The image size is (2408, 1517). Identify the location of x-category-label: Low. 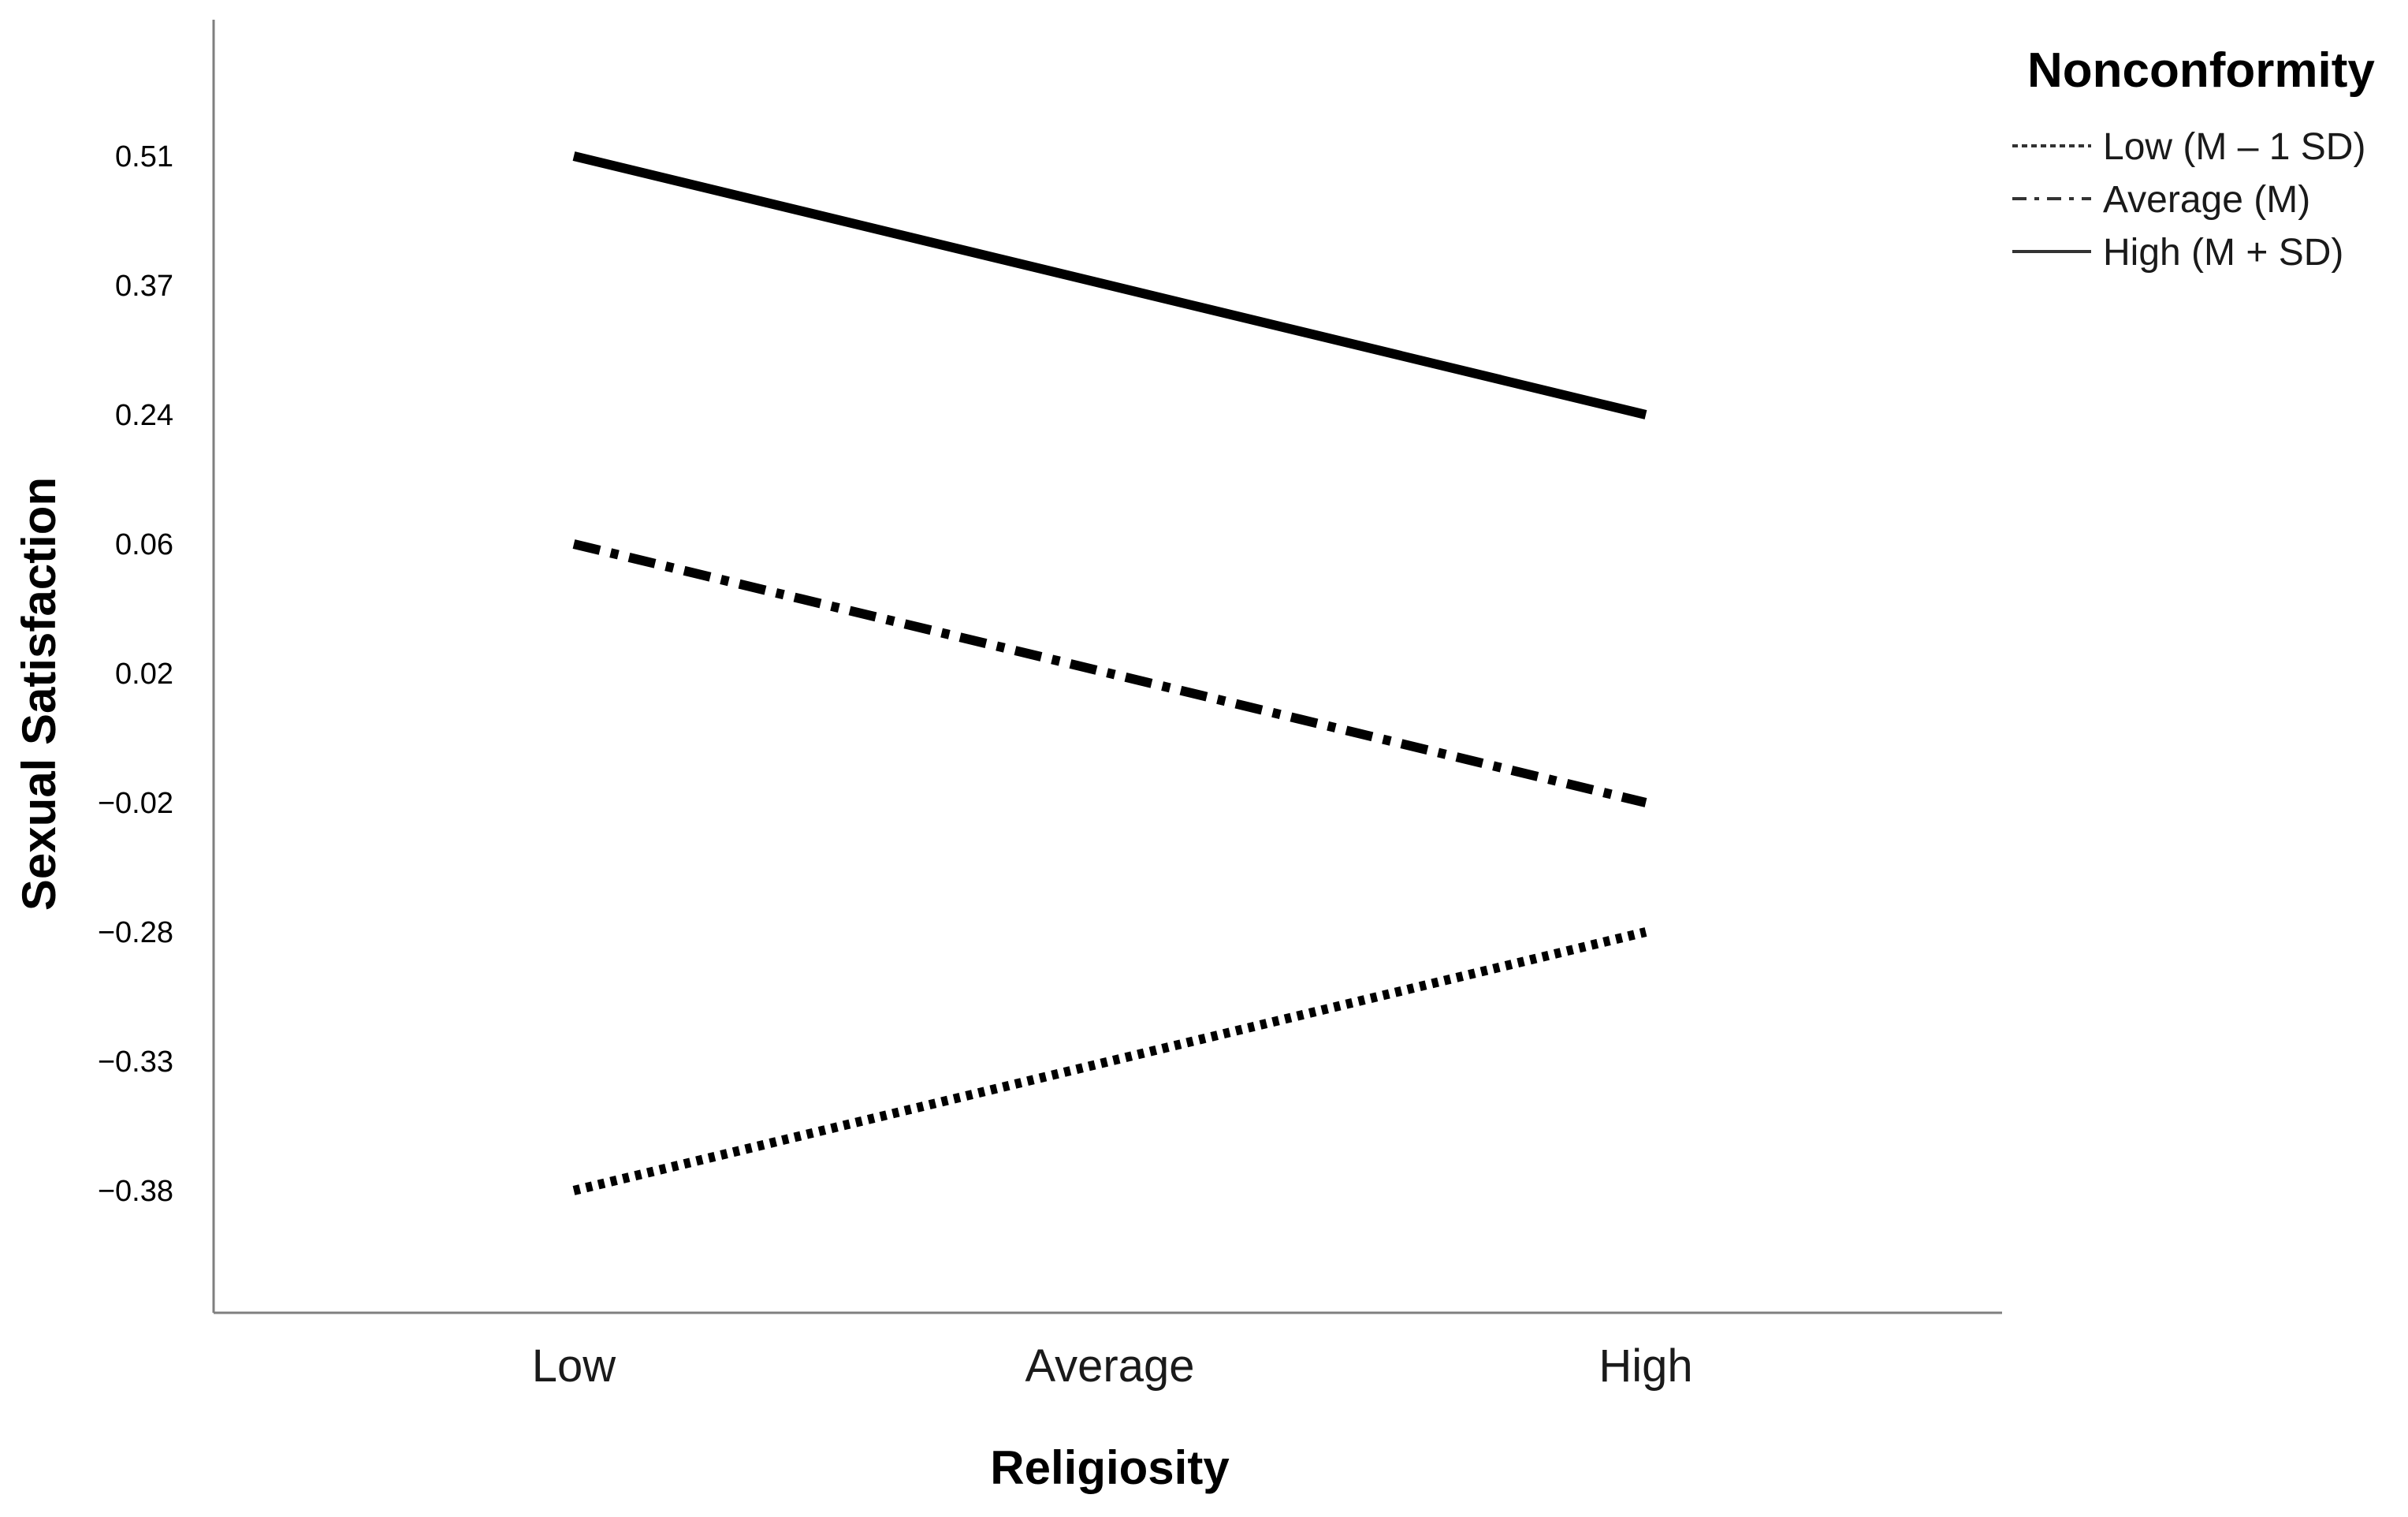
(574, 1366).